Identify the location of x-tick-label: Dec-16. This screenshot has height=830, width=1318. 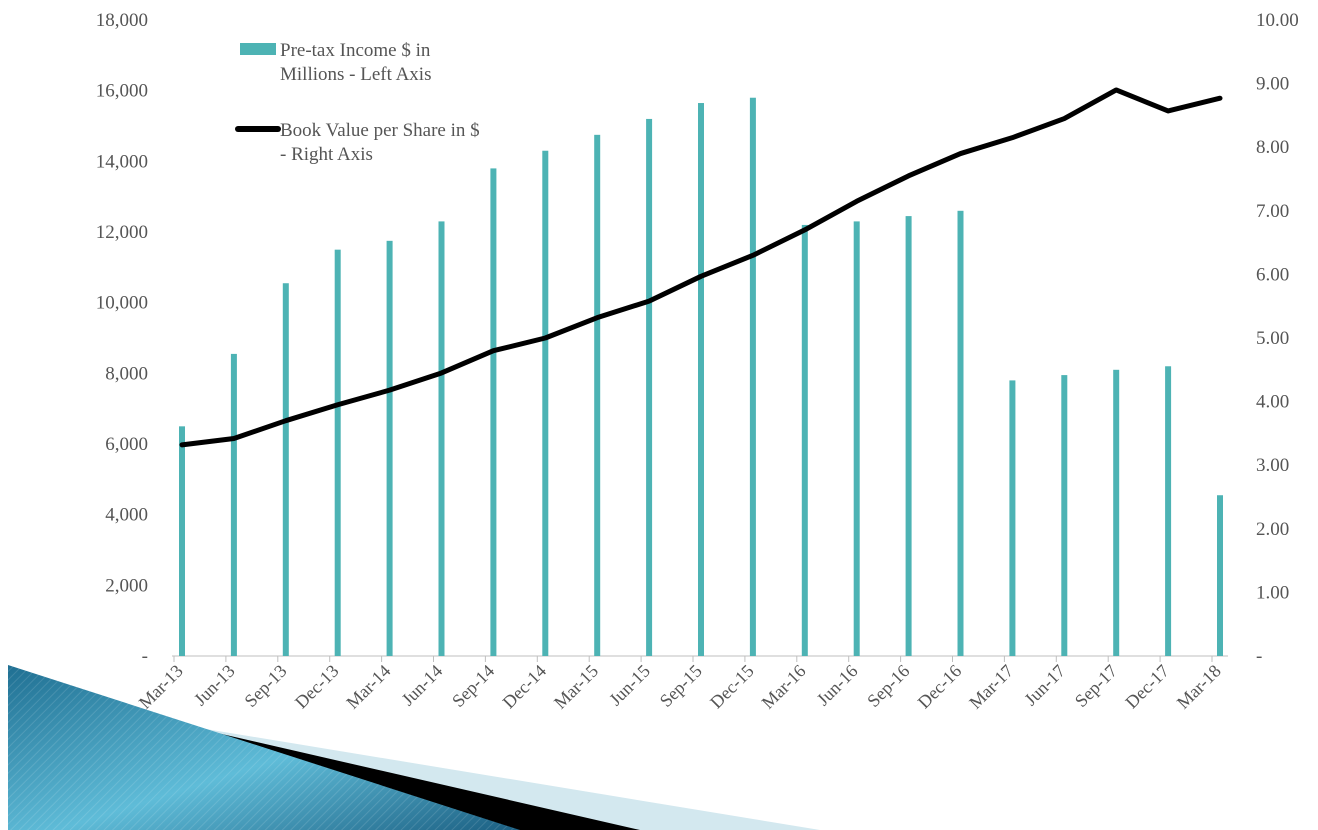
(940, 687).